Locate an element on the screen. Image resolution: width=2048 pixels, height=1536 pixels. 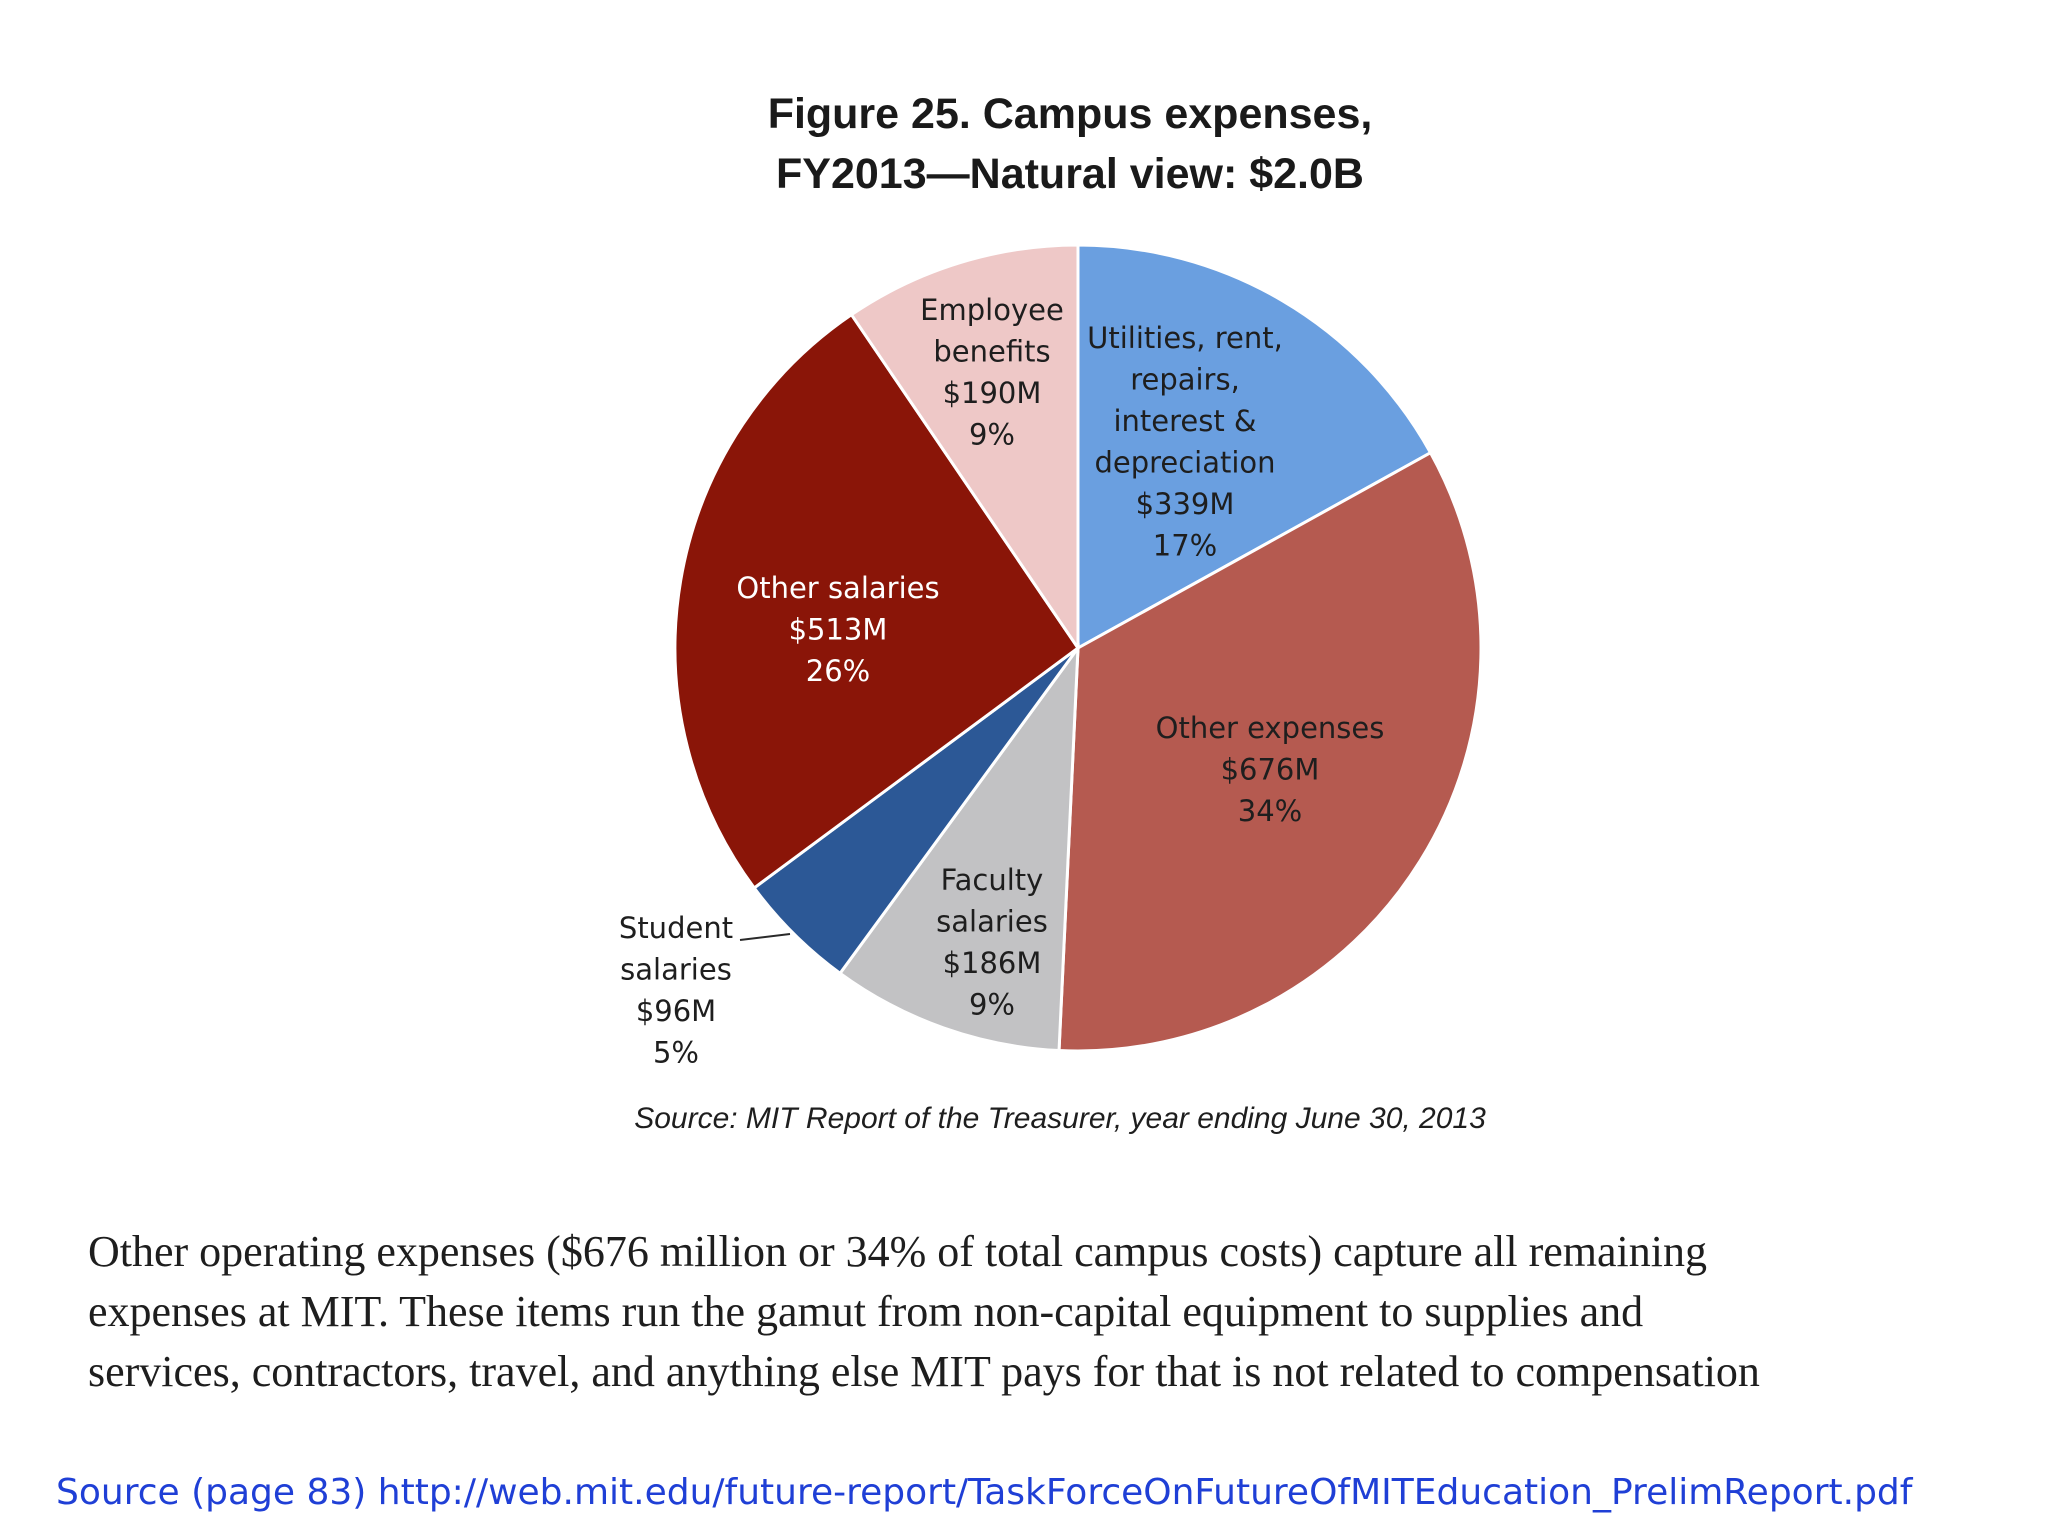
slice-label-value: $96M is located at coordinates (676, 1011).